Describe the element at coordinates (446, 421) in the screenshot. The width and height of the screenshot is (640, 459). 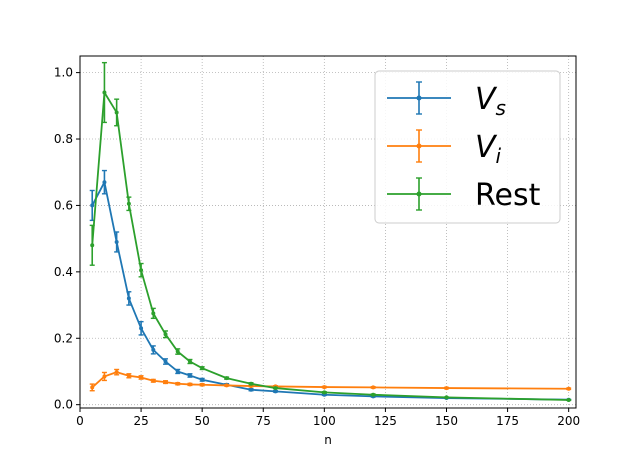
I see `x-tick-label: 150` at that location.